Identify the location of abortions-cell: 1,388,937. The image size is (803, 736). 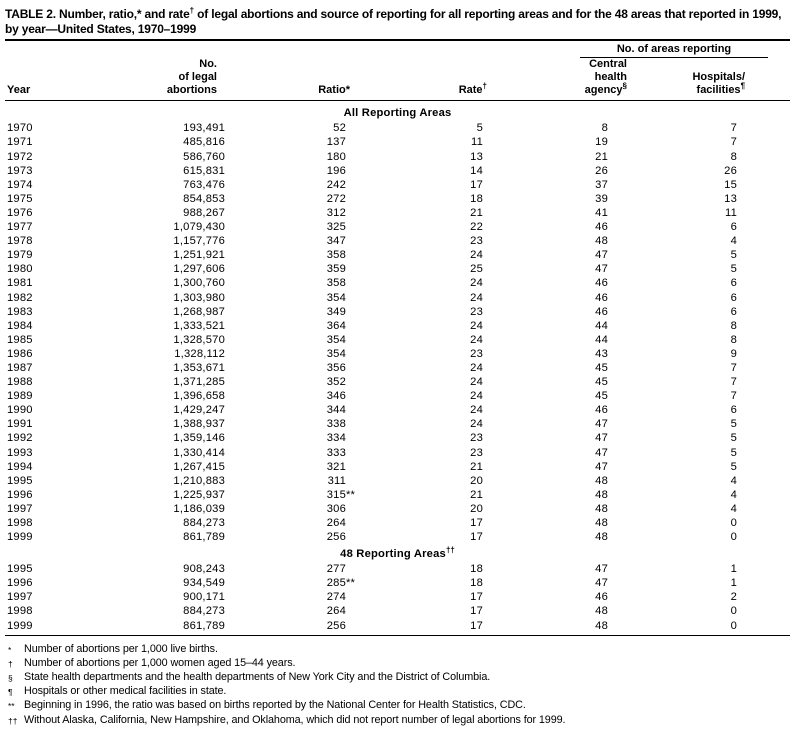
(199, 424).